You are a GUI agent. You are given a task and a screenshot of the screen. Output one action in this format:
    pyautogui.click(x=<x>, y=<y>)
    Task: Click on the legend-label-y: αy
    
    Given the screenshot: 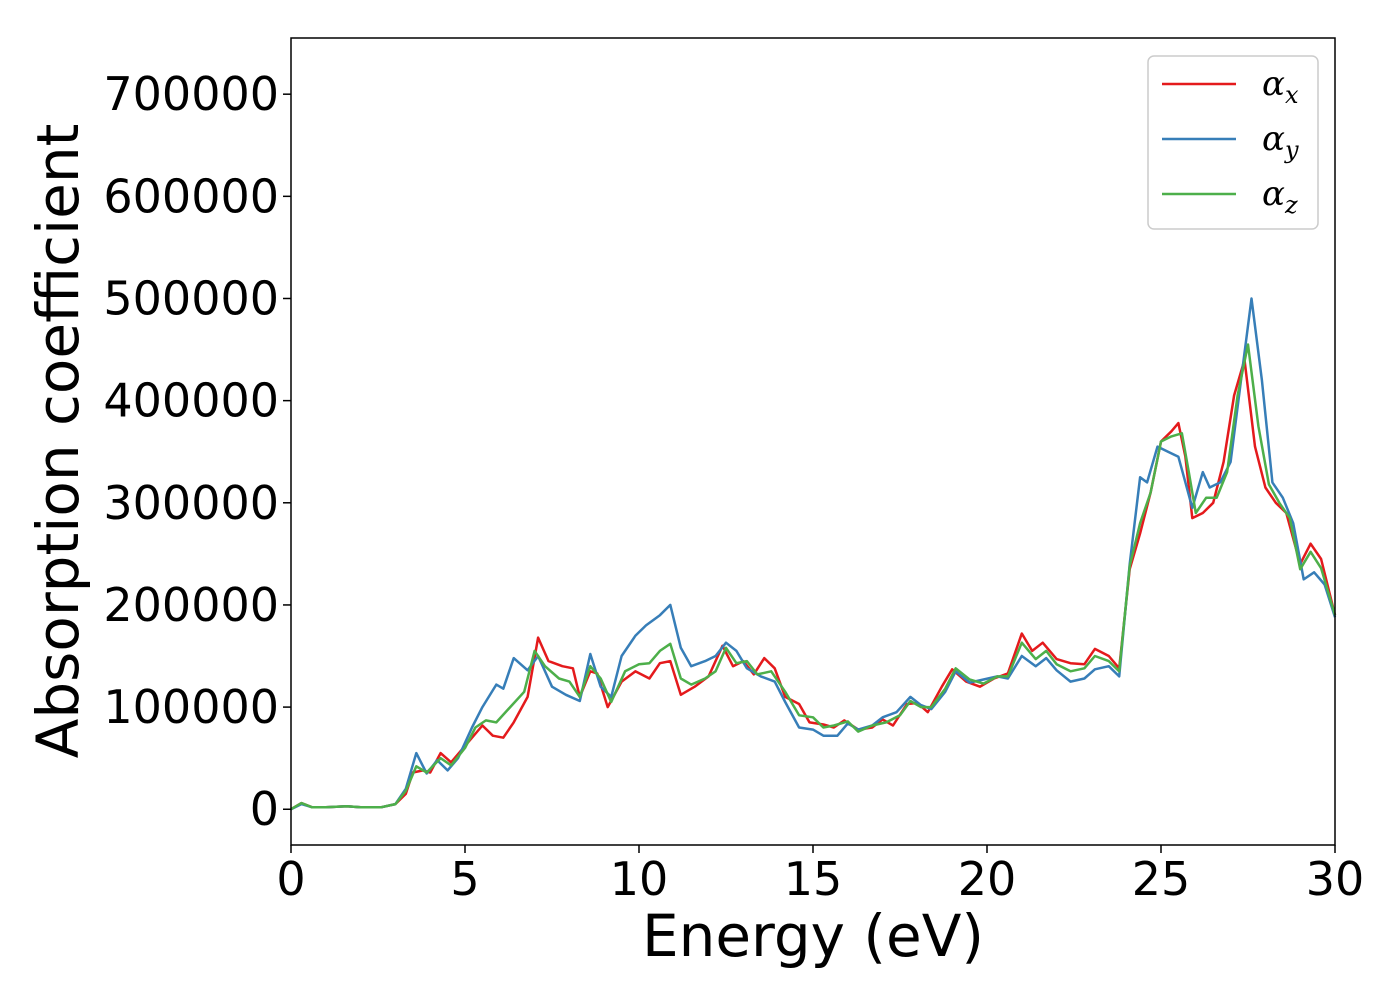 What is the action you would take?
    pyautogui.click(x=1280, y=141)
    